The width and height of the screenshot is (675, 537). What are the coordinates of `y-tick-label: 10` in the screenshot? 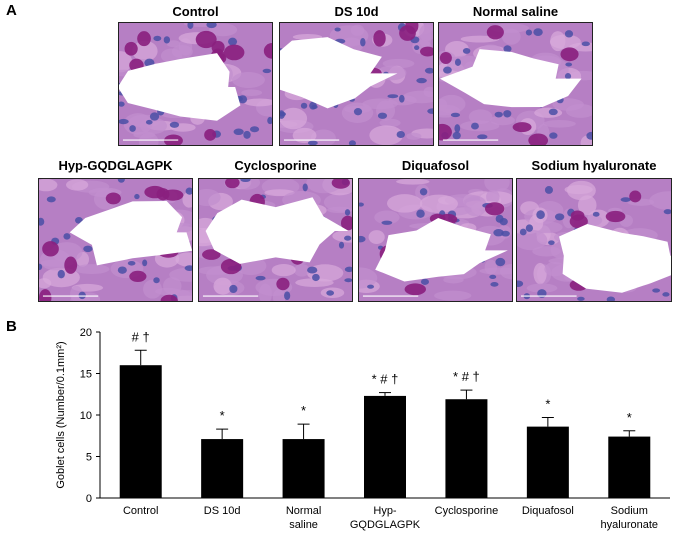 It's located at (86, 416).